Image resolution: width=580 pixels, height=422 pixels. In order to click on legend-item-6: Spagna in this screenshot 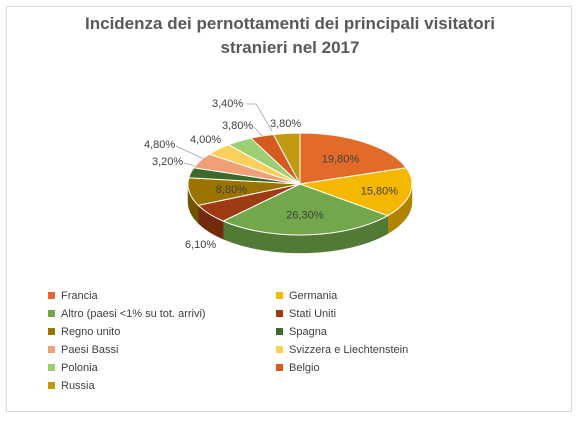, I will do `click(301, 334)`.